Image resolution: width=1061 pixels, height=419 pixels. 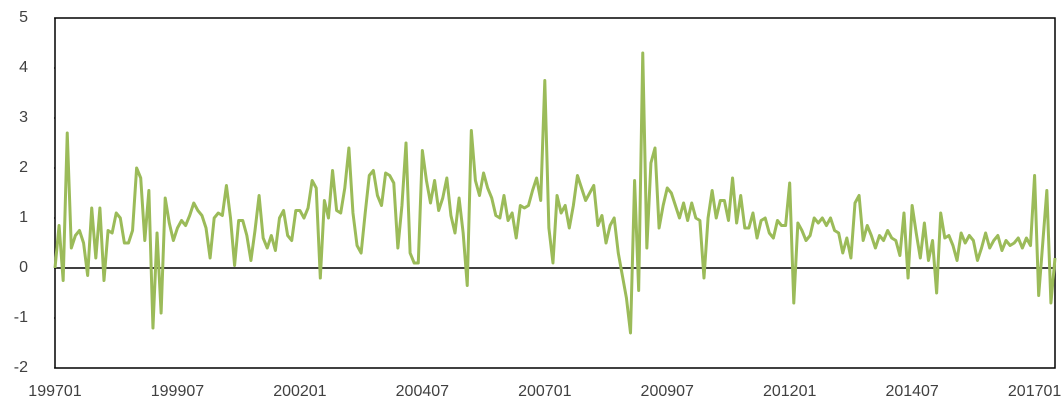 What do you see at coordinates (911, 391) in the screenshot?
I see `x-tick-label: 201407` at bounding box center [911, 391].